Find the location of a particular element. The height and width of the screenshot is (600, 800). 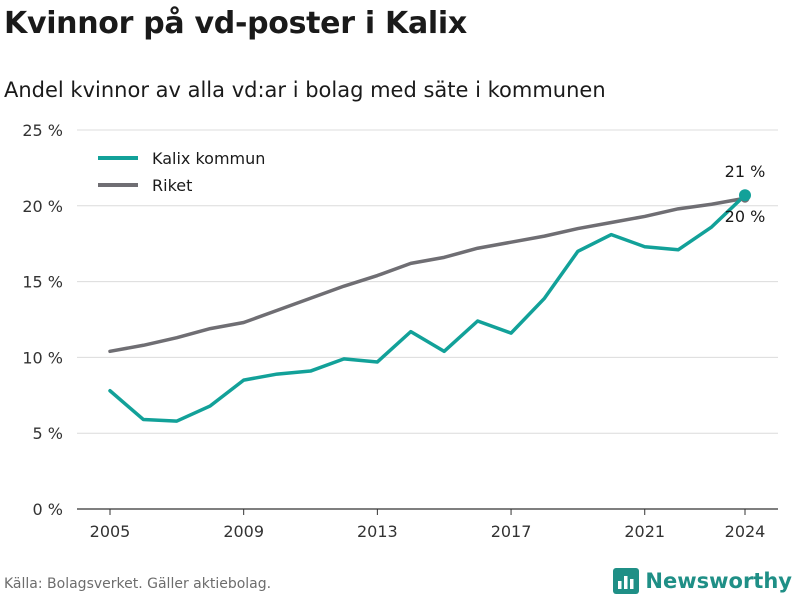

source-note: Källa: Bolagsverket. Gäller aktiebolag. is located at coordinates (138, 584).